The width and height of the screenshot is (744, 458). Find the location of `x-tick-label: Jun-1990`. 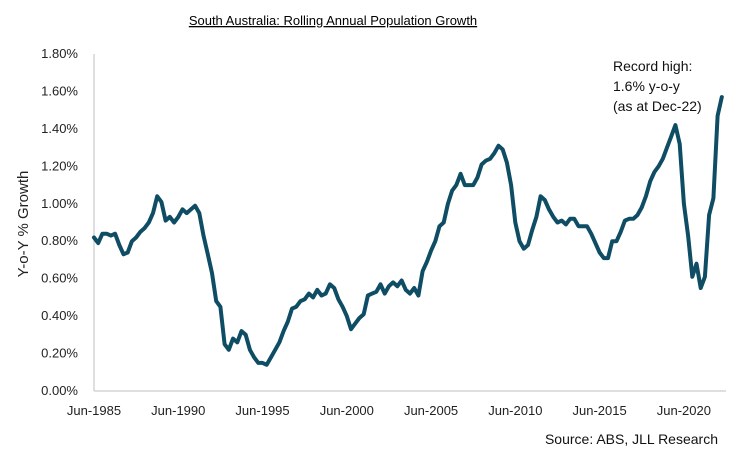

x-tick-label: Jun-1990 is located at coordinates (178, 410).